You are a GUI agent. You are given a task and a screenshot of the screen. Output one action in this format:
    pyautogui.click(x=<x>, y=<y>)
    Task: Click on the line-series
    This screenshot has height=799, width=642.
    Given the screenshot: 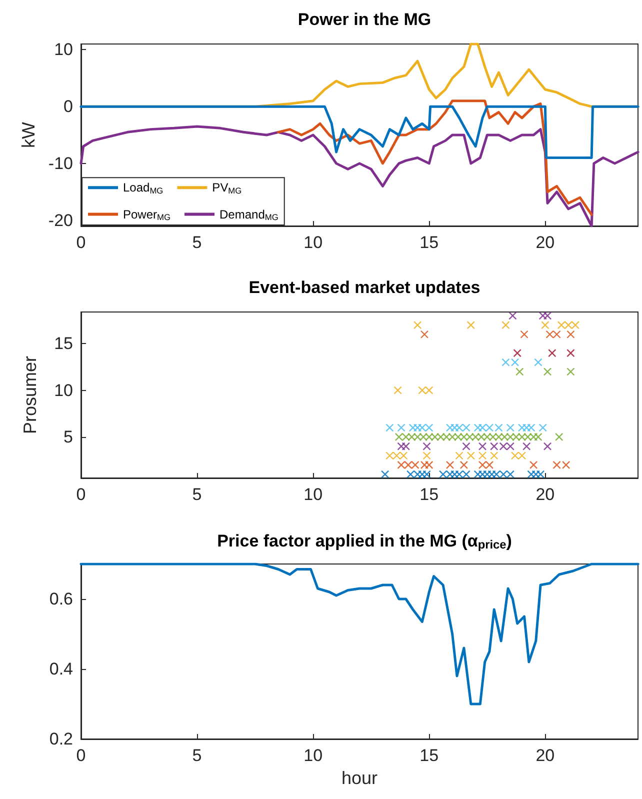 What is the action you would take?
    pyautogui.click(x=360, y=132)
    